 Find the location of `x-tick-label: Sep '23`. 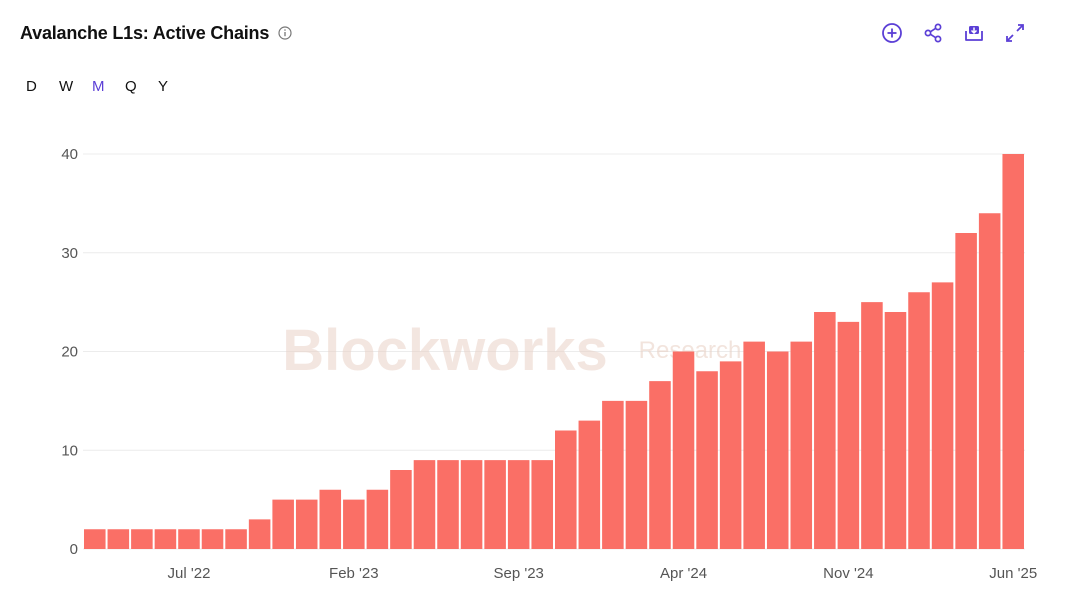

x-tick-label: Sep '23 is located at coordinates (518, 573).